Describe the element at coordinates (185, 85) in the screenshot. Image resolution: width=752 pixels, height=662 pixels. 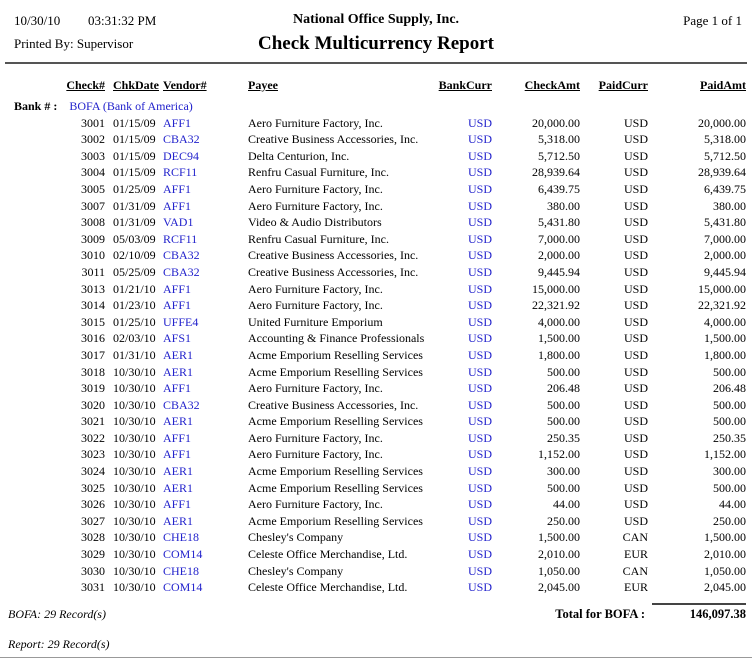
I see `column-header-vendor: Vendor#` at that location.